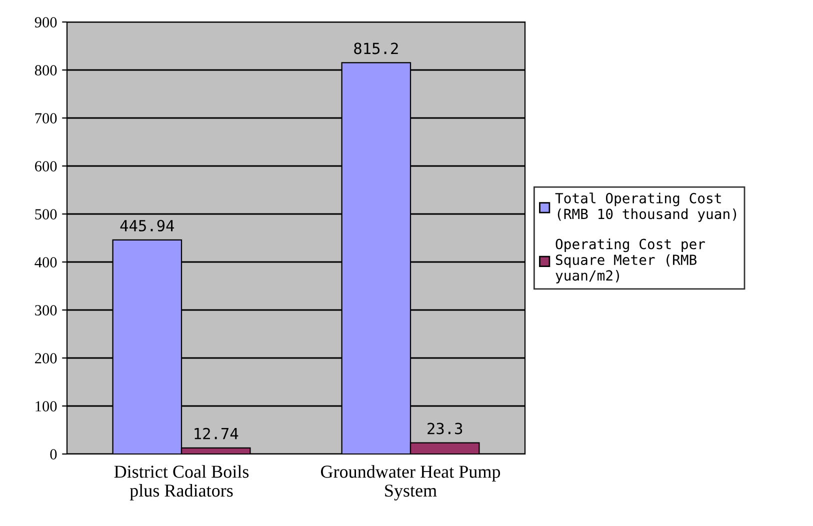  Describe the element at coordinates (645, 207) in the screenshot. I see `legend-label: Total Operating Cost (RMB 10 thousand yuan)` at that location.